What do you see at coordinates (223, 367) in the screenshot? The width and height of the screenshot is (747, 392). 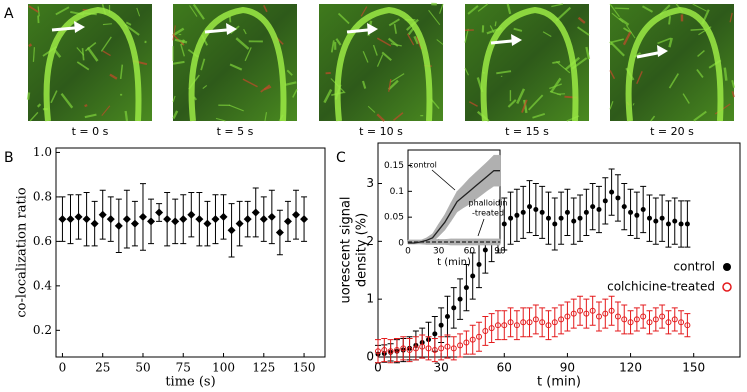 I see `x-tick-label: 100` at bounding box center [223, 367].